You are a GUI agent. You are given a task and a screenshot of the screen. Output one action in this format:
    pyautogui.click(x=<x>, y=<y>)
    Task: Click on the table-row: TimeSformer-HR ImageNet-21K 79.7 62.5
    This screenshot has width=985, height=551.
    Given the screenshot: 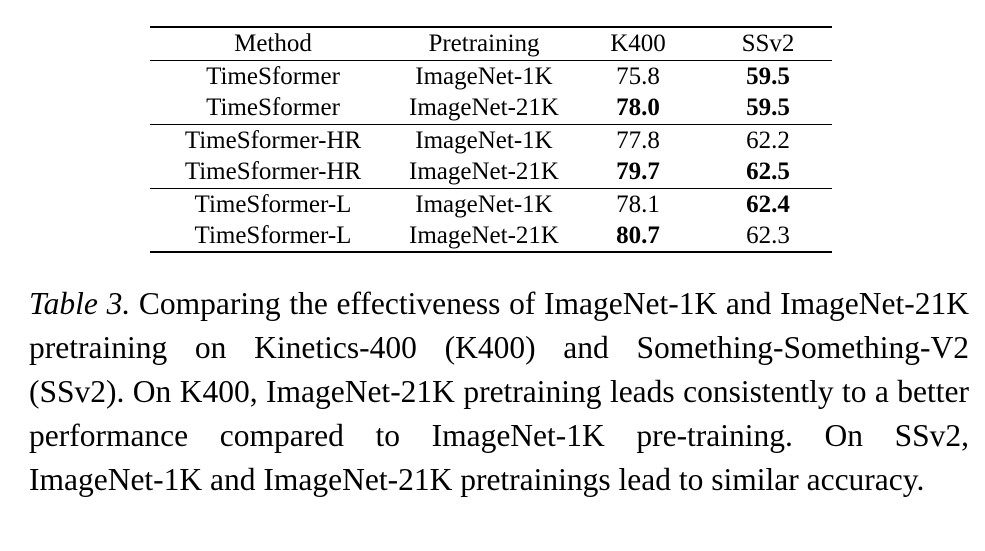 What is the action you would take?
    pyautogui.click(x=491, y=172)
    